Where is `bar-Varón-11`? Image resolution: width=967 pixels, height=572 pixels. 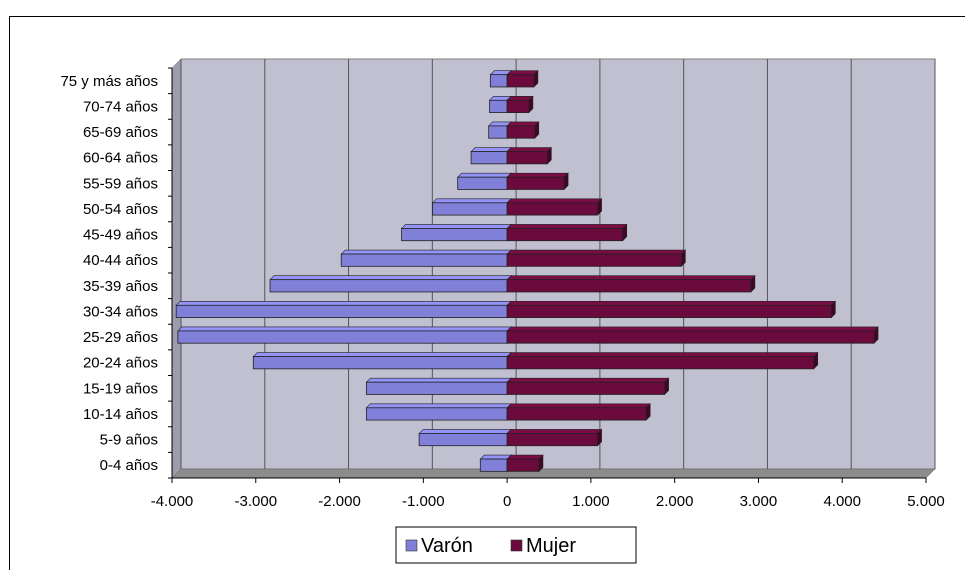
bar-Varón-11 is located at coordinates (482, 183).